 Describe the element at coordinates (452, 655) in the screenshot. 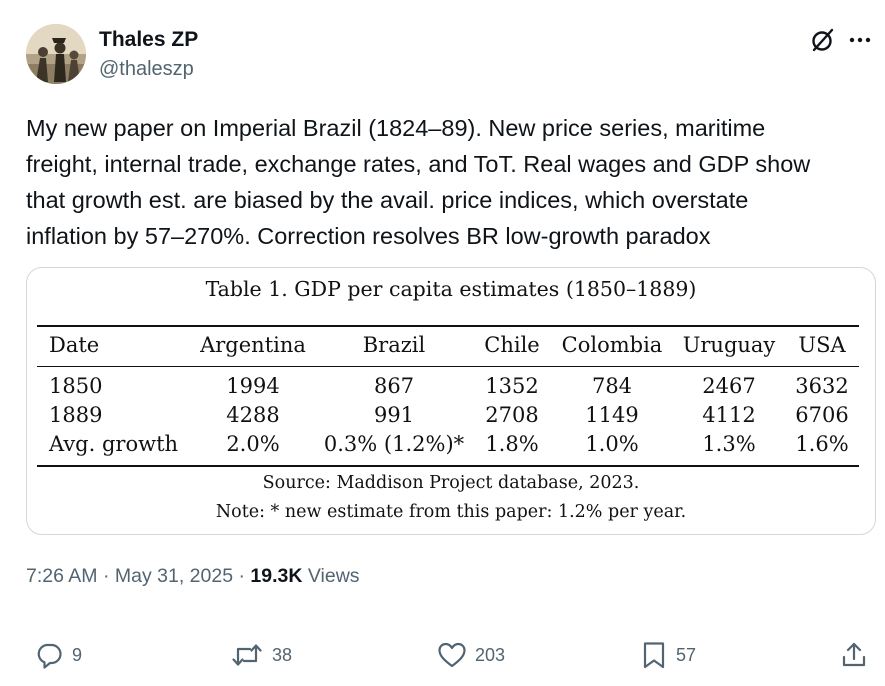

I see `heart-icon` at that location.